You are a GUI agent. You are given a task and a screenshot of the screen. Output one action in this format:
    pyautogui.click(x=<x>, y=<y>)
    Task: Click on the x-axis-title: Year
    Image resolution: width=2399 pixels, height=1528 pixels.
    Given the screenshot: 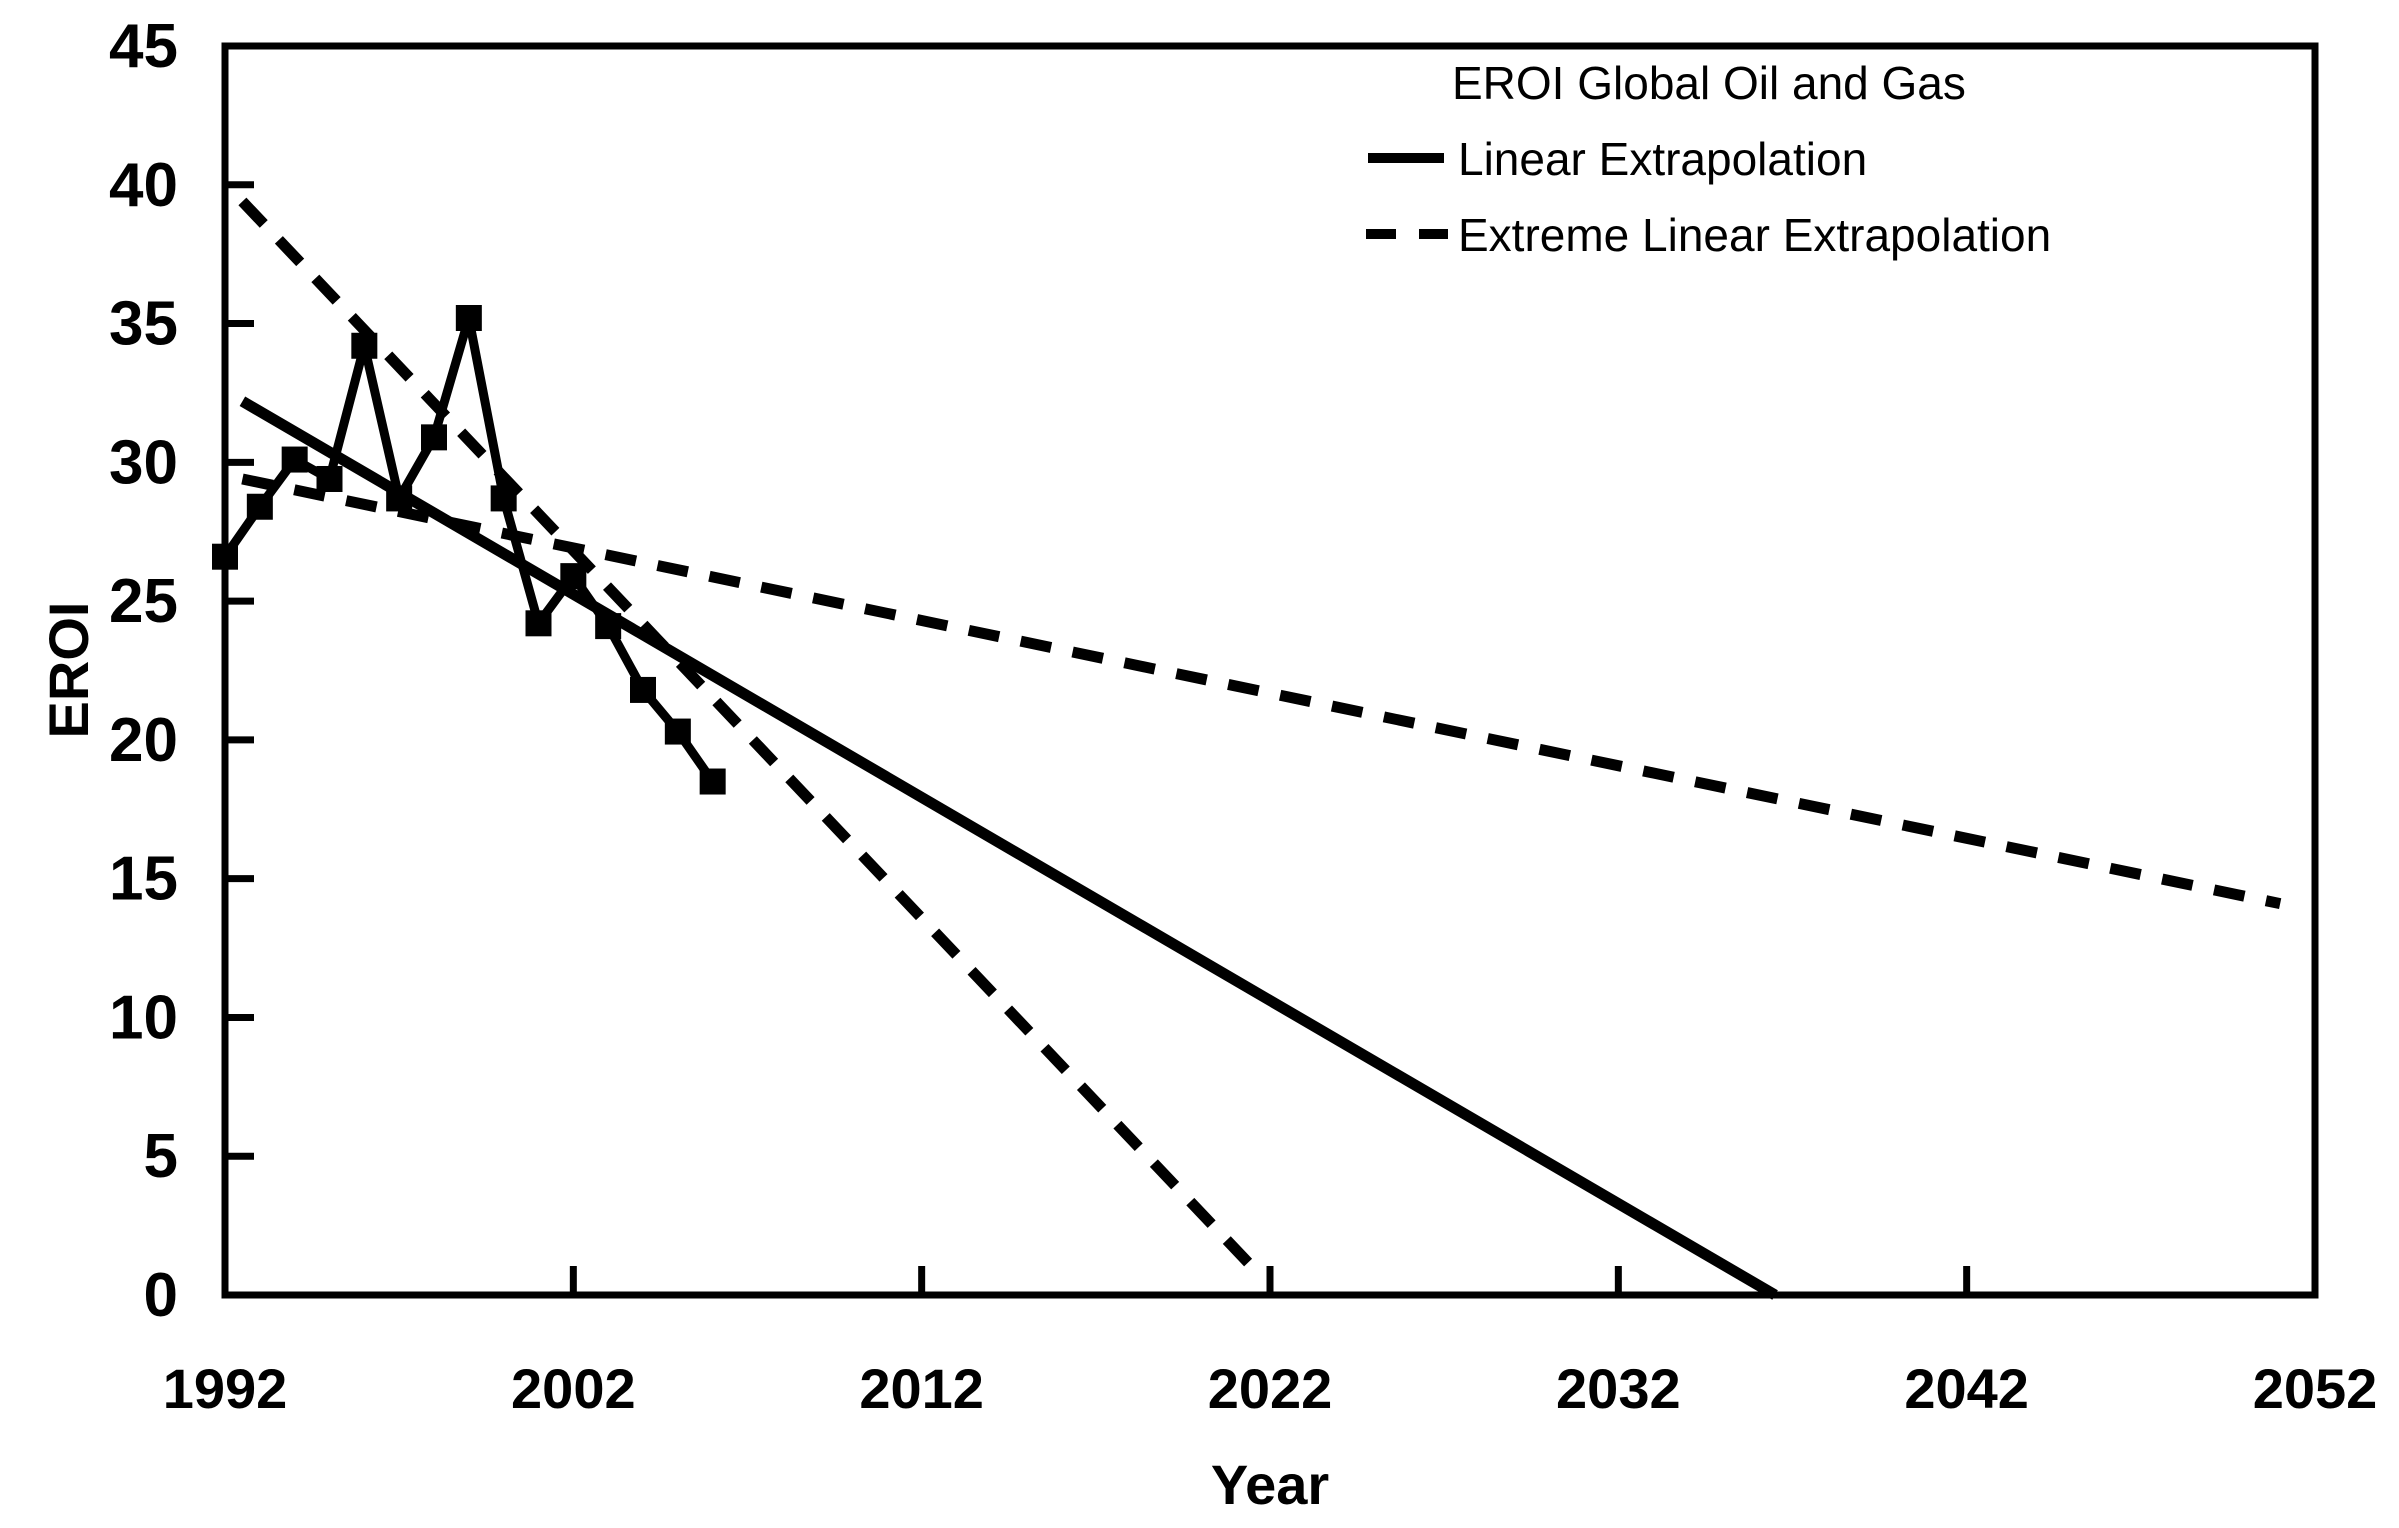 What is the action you would take?
    pyautogui.click(x=1270, y=1484)
    